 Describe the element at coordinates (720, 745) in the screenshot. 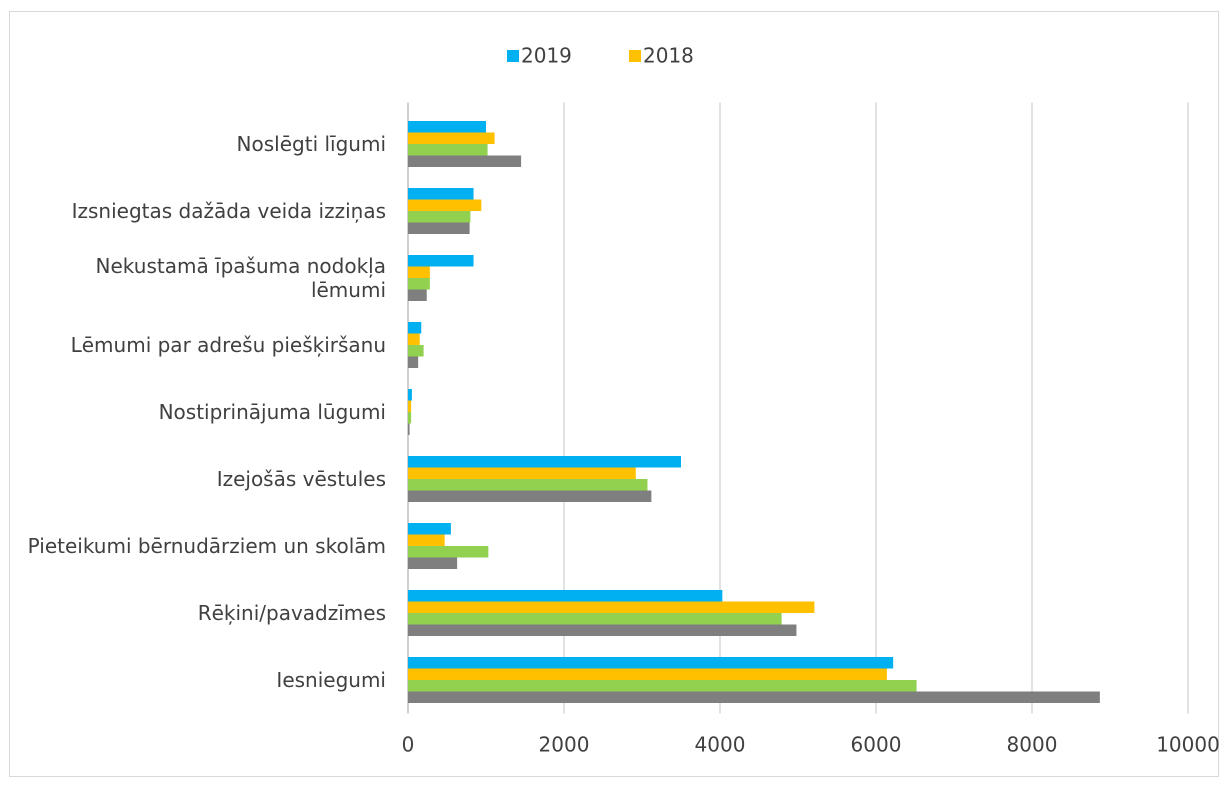

I see `x-tick-label: 4000` at that location.